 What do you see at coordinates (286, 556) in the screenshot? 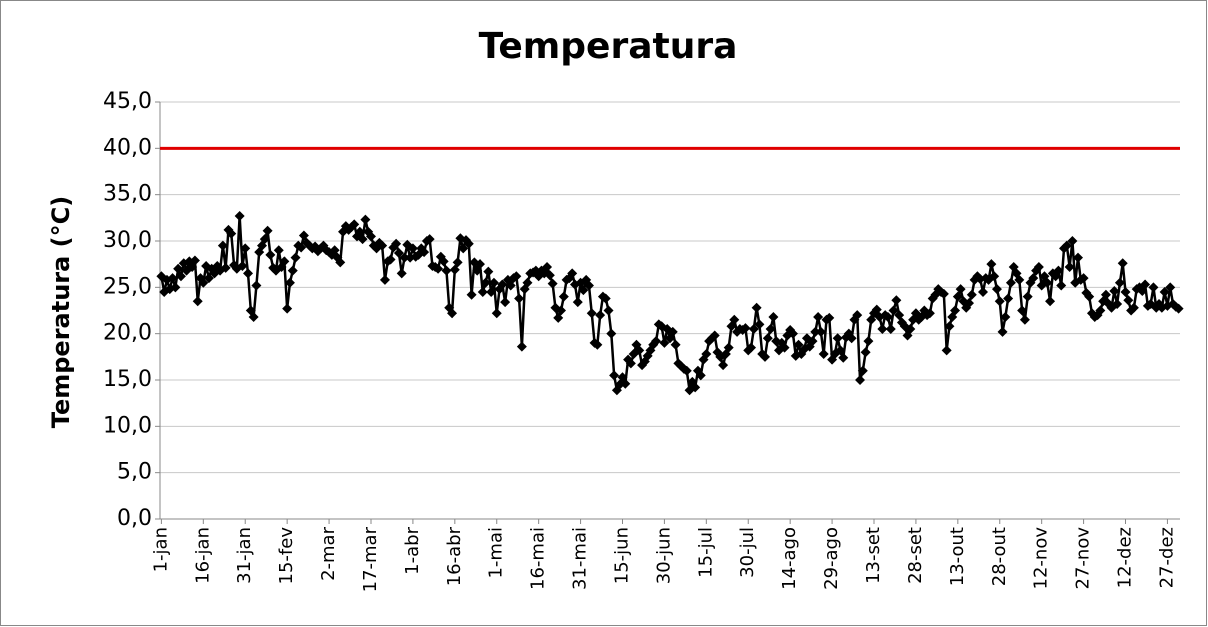
I see `x-tick-label: 15-fev` at bounding box center [286, 556].